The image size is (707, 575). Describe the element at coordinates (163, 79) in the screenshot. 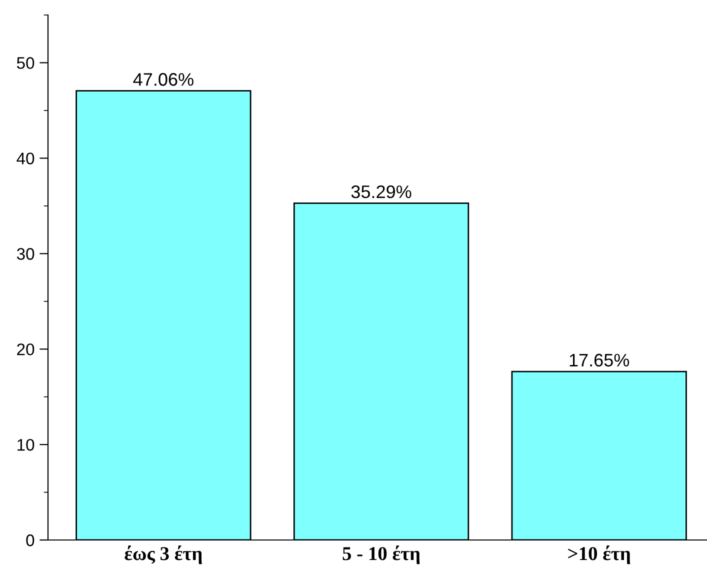

I see `data-label: 47.06%` at that location.